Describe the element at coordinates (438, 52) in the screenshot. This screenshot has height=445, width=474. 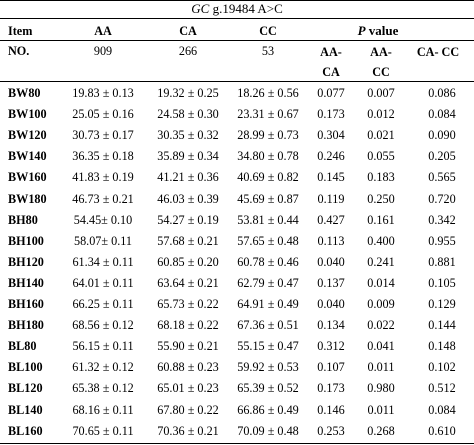
I see `pcol-ca-cc: CA- CC` at that location.